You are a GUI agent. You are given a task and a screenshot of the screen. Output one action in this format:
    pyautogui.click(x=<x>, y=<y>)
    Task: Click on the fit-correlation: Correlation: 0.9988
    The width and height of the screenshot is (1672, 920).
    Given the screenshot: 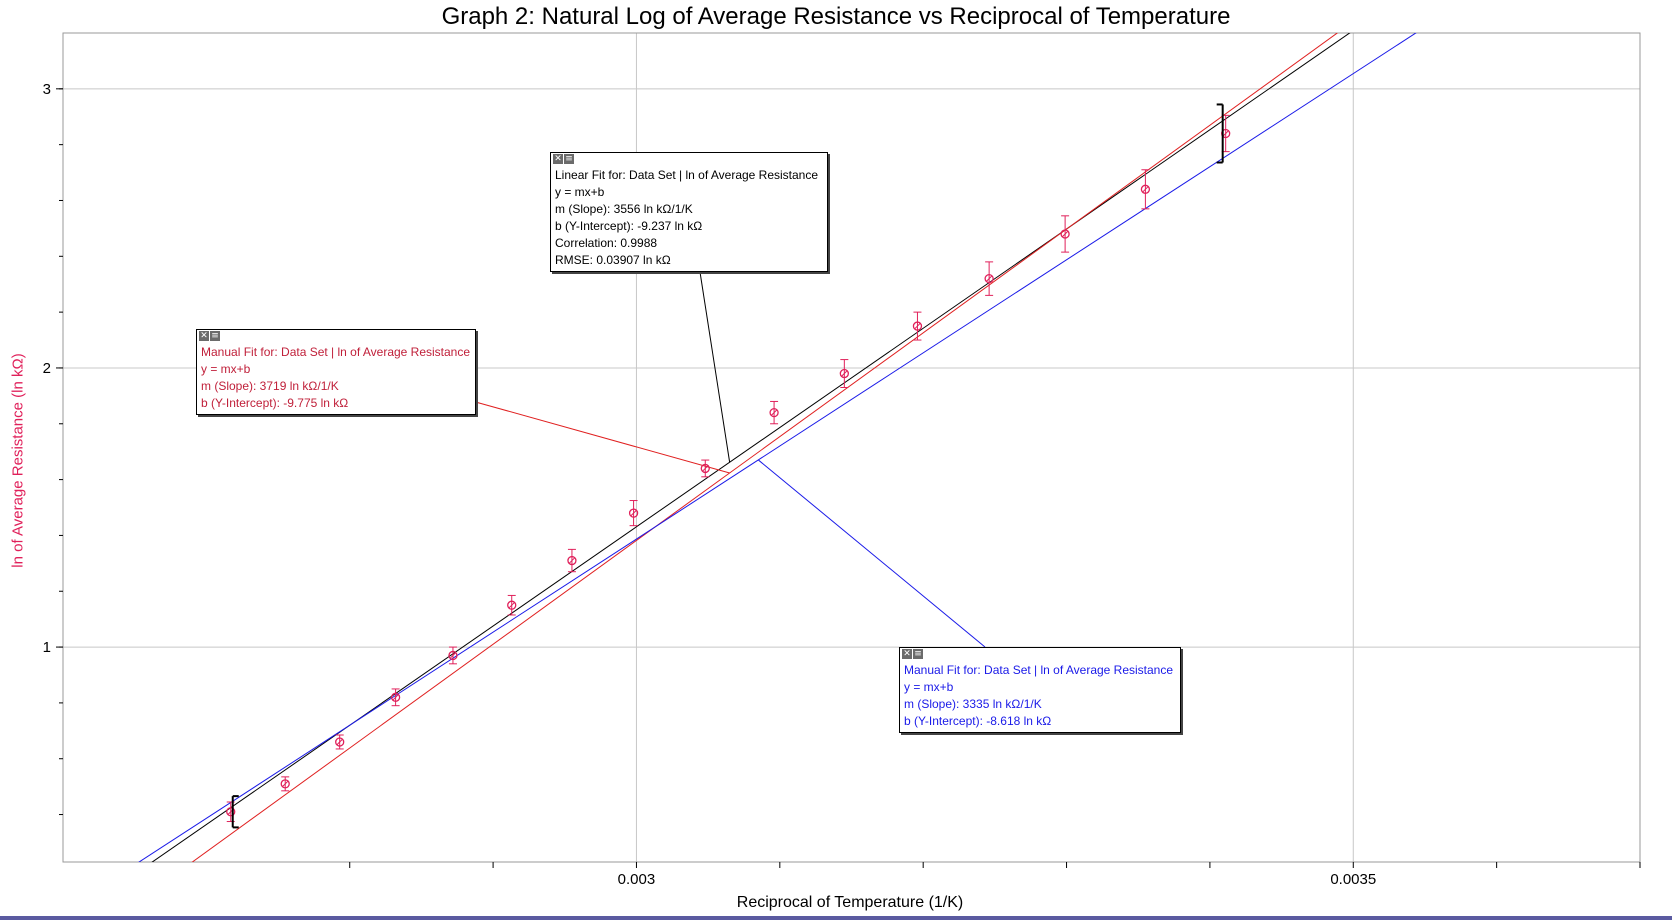 What is the action you would take?
    pyautogui.click(x=606, y=243)
    